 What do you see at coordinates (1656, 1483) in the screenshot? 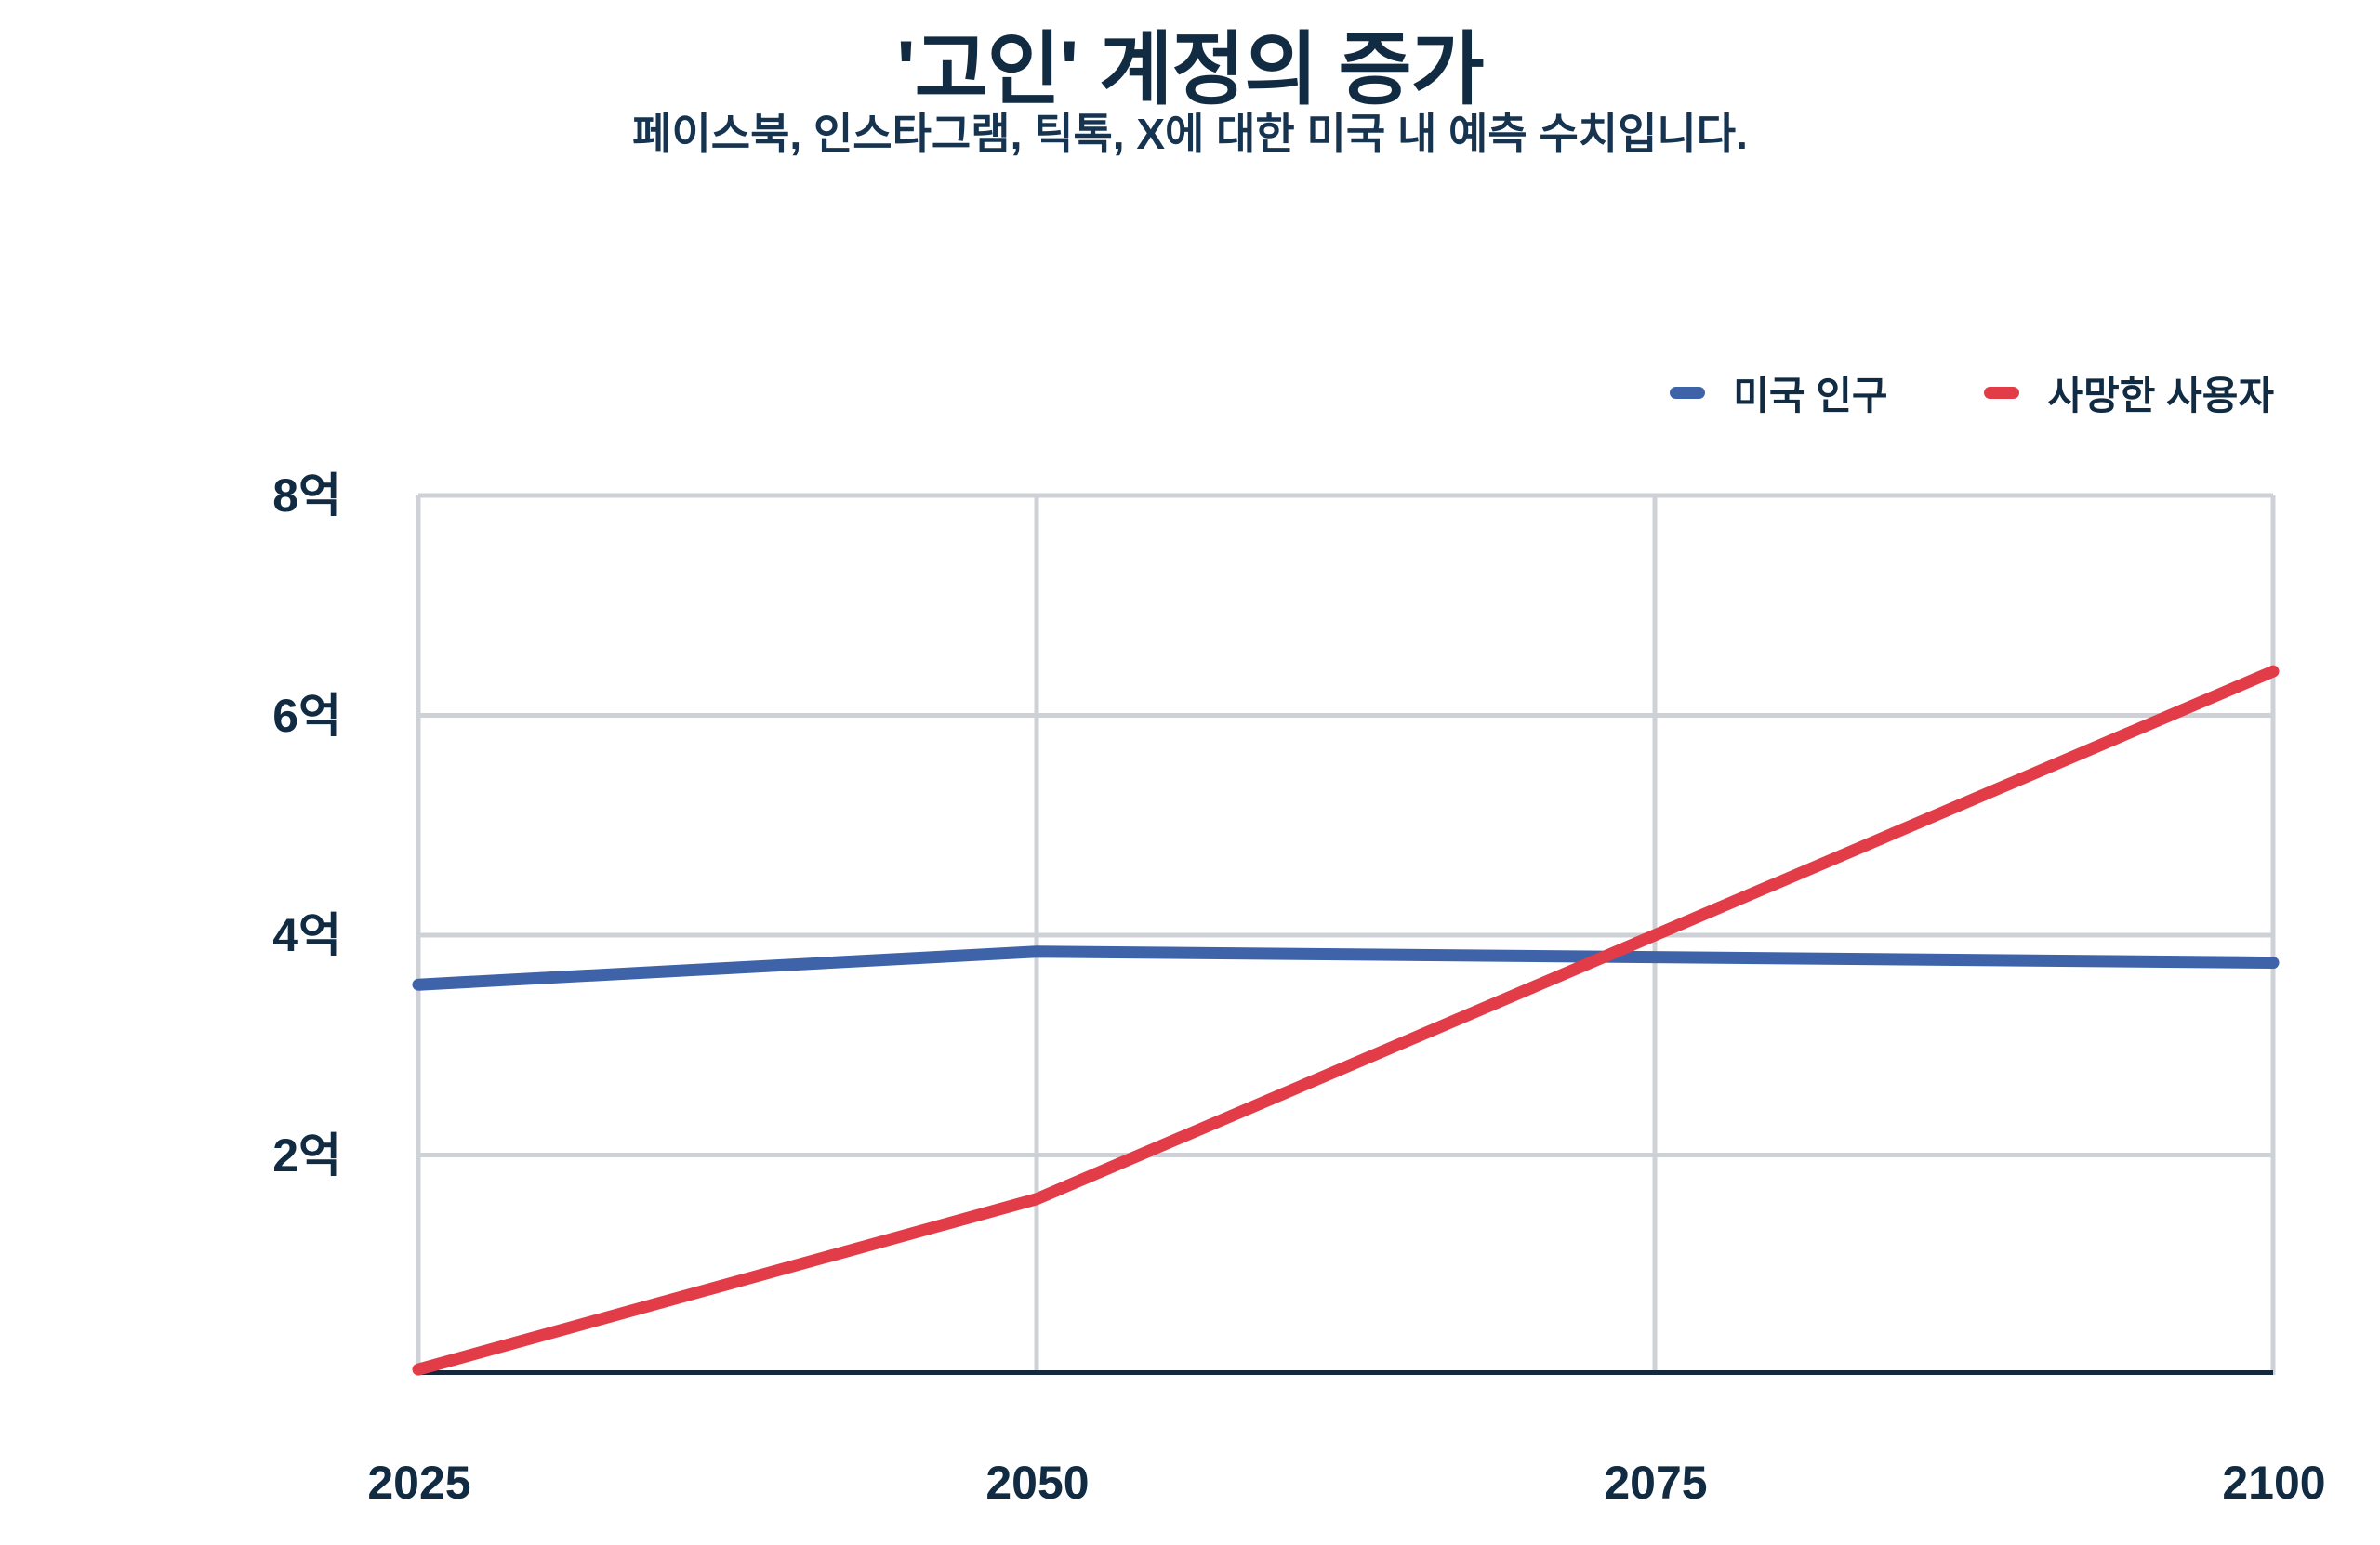
I see `x-axis-tick-label-2075: 2075` at bounding box center [1656, 1483].